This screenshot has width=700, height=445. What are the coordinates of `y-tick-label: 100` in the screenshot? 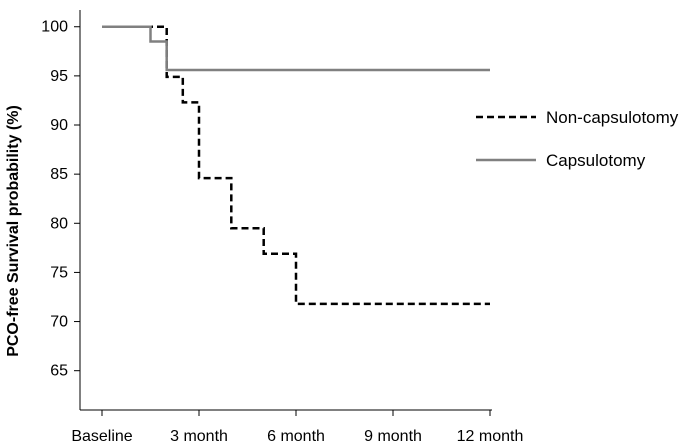 It's located at (54, 27).